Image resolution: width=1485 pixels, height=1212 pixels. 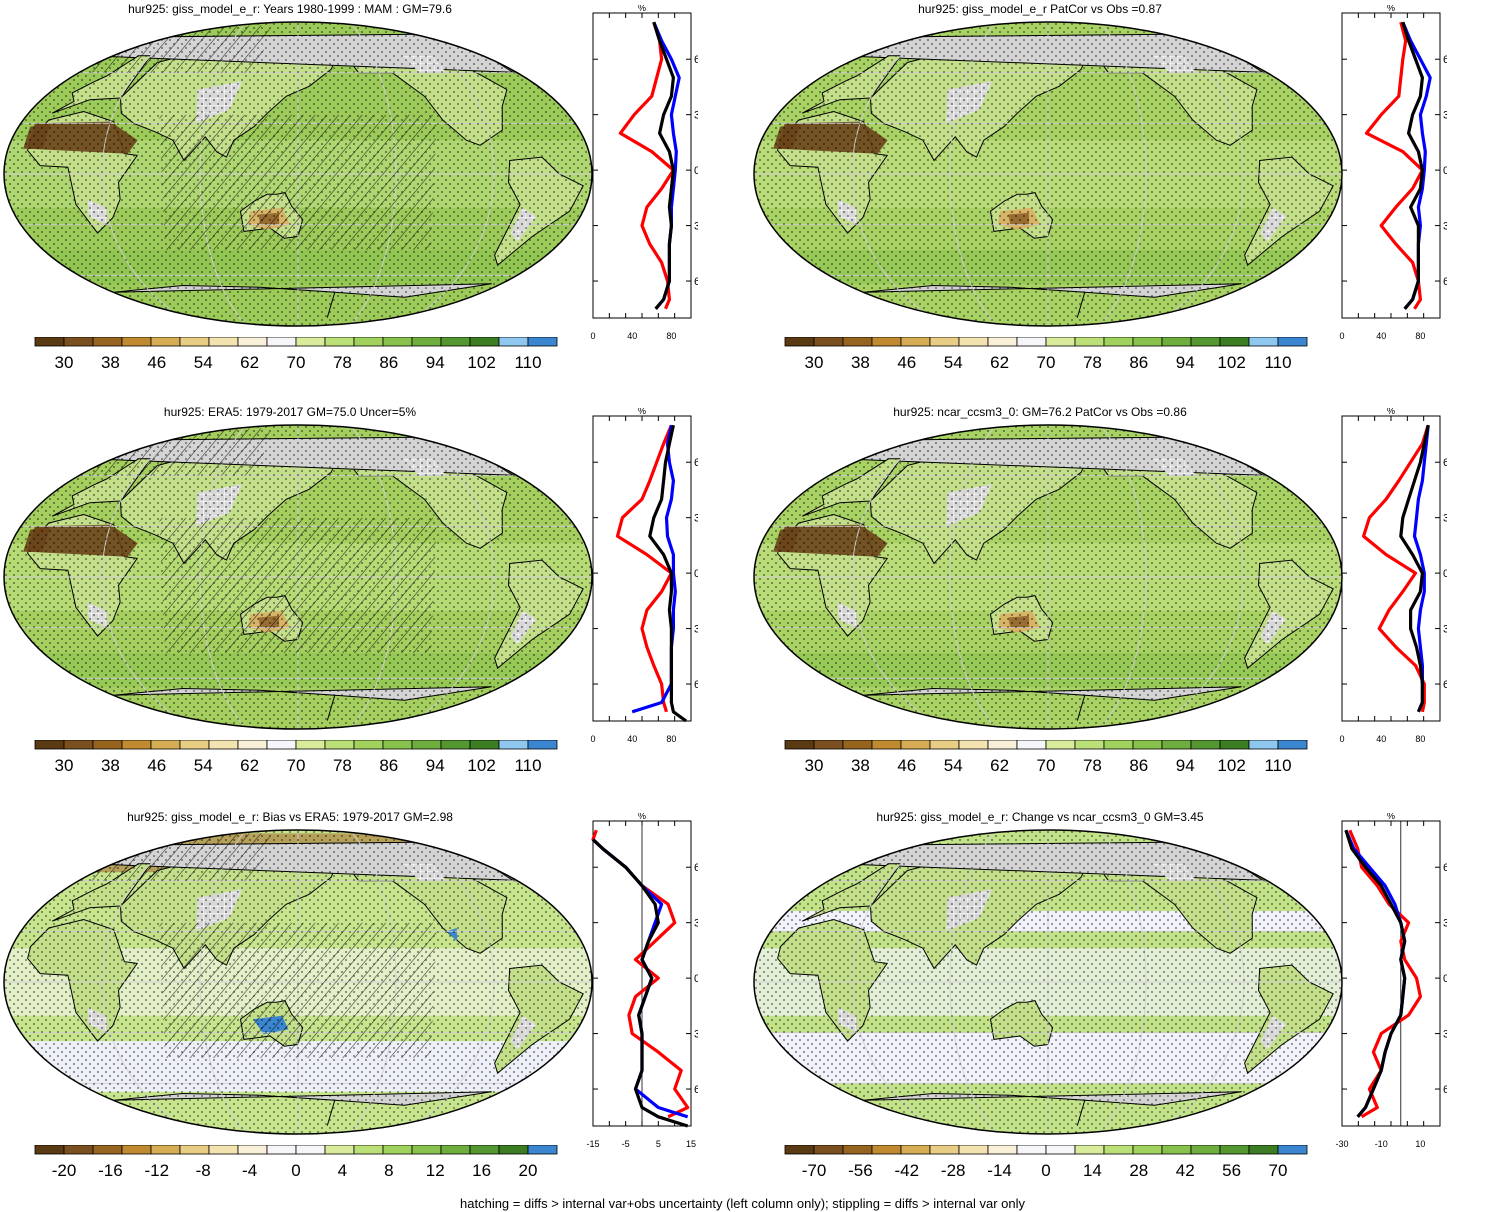 What do you see at coordinates (156, 362) in the screenshot?
I see `colorbar-tick-label: 46` at bounding box center [156, 362].